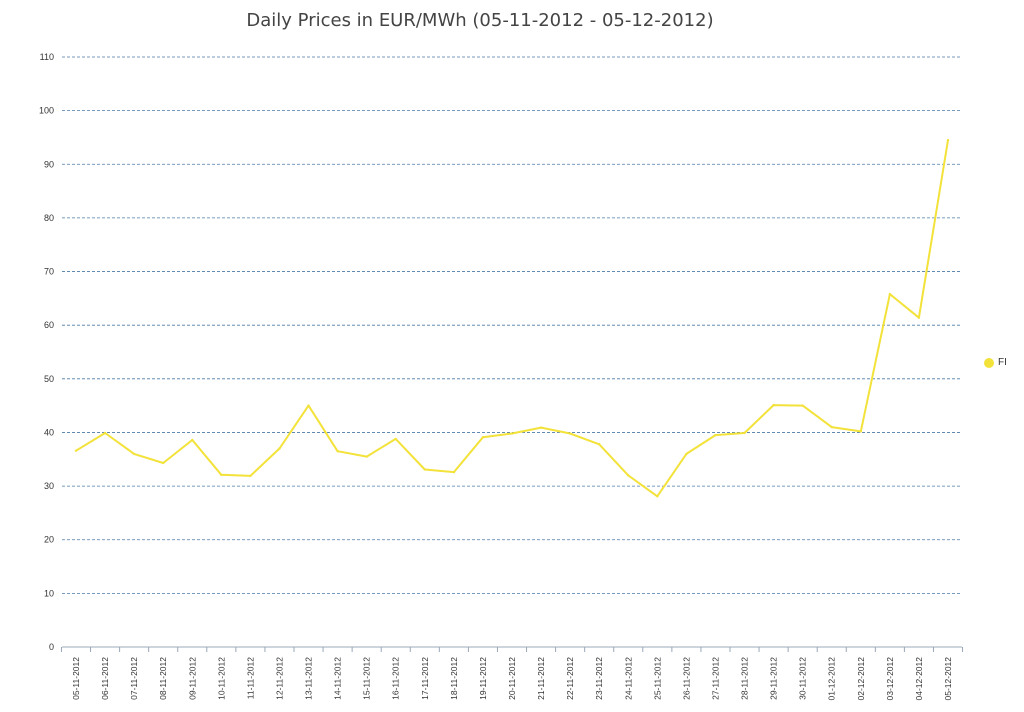 This screenshot has height=712, width=1024. I want to click on x-tick-label: 19-11-2012, so click(483, 678).